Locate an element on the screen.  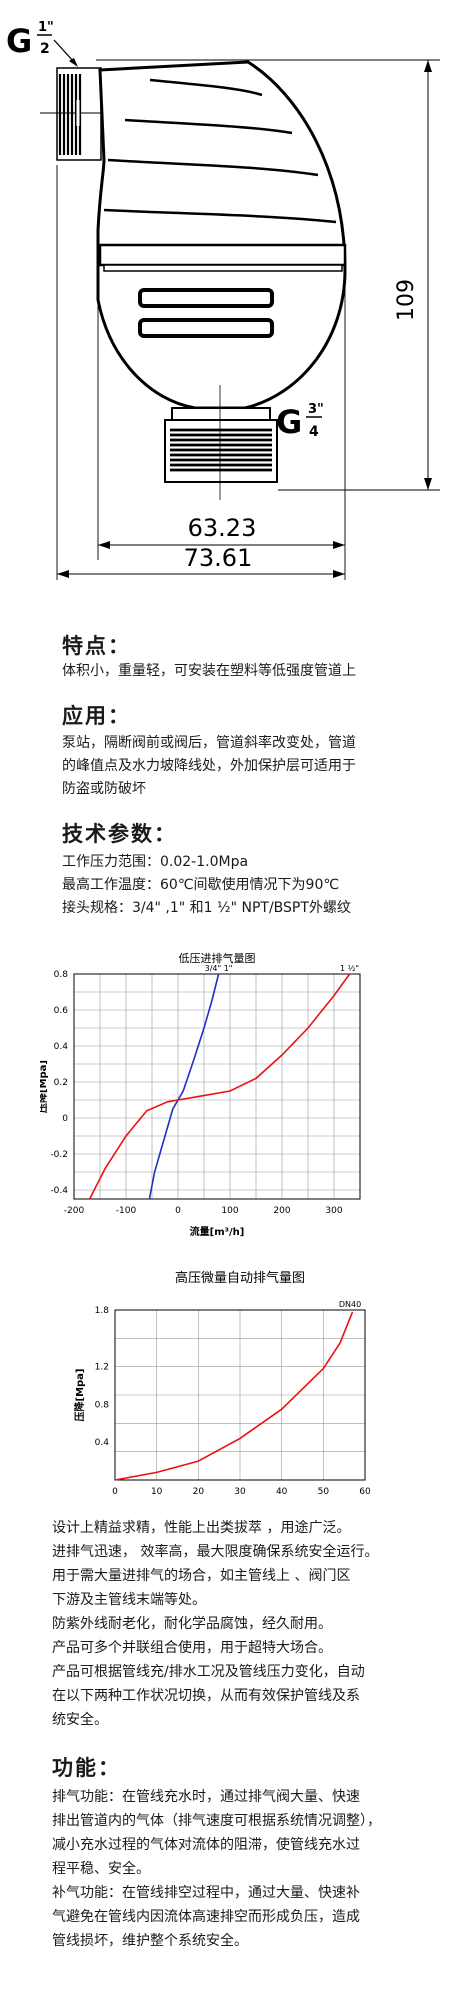
x-tick-label: -100 is located at coordinates (126, 1211).